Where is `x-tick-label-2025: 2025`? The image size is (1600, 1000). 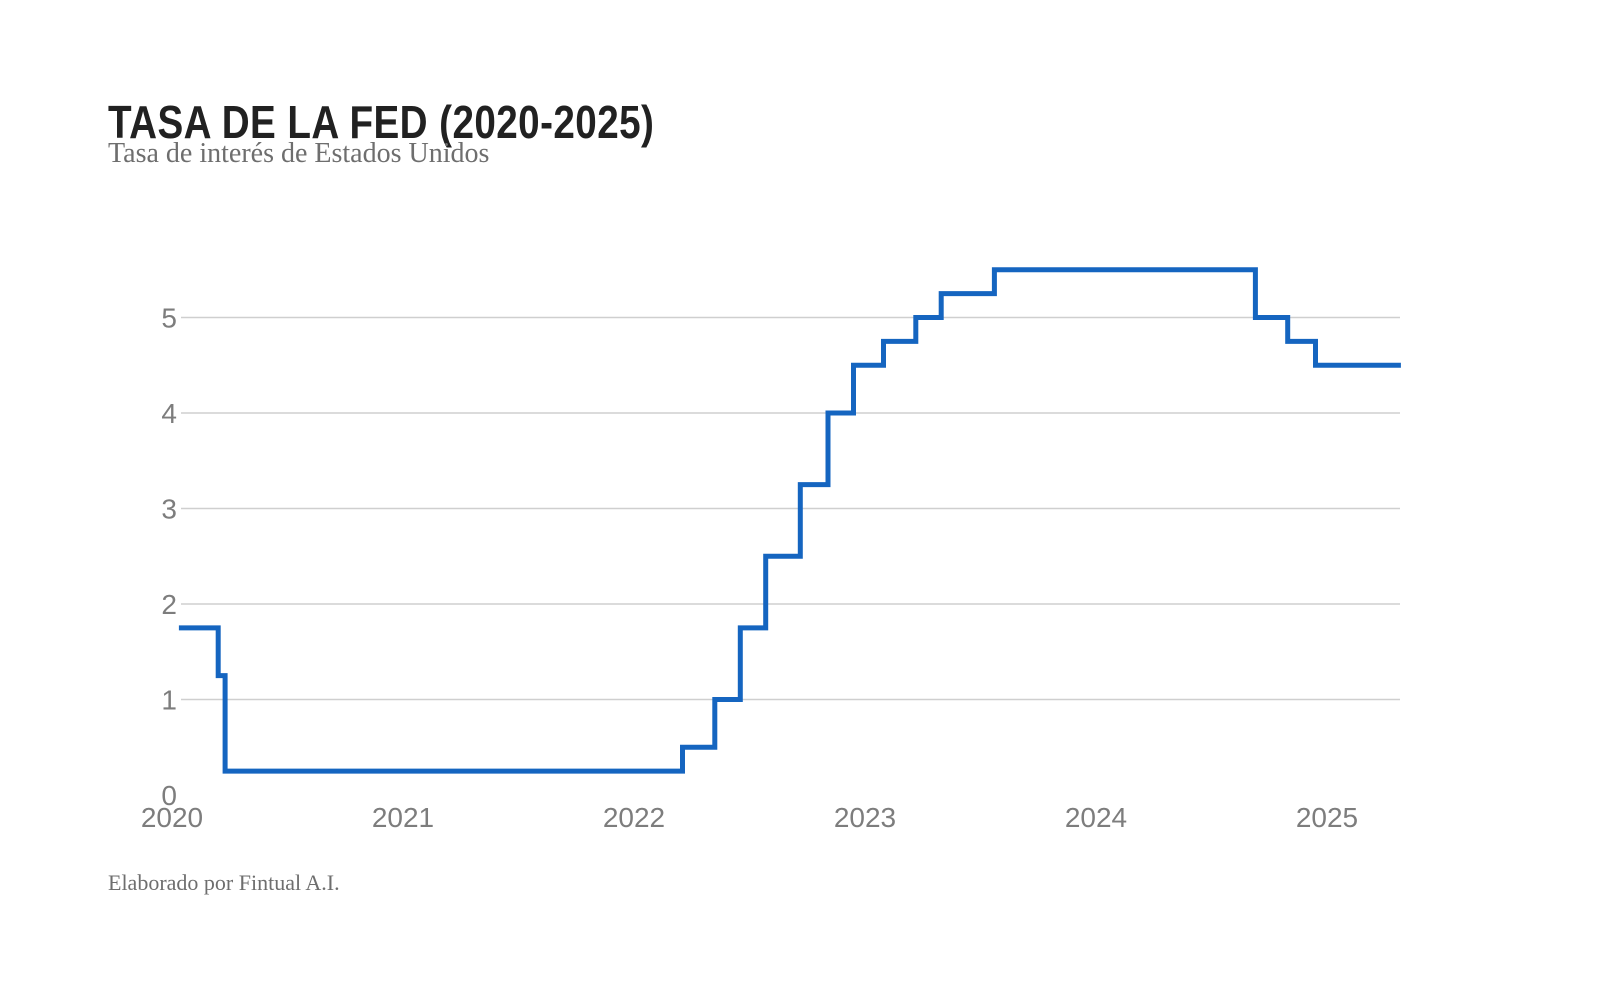 x-tick-label-2025: 2025 is located at coordinates (1327, 817).